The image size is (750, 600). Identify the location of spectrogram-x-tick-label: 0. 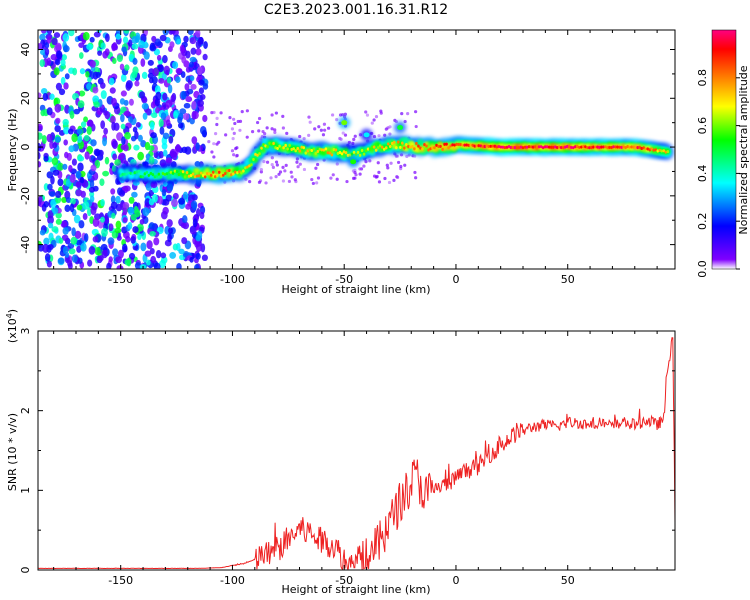
(455, 279).